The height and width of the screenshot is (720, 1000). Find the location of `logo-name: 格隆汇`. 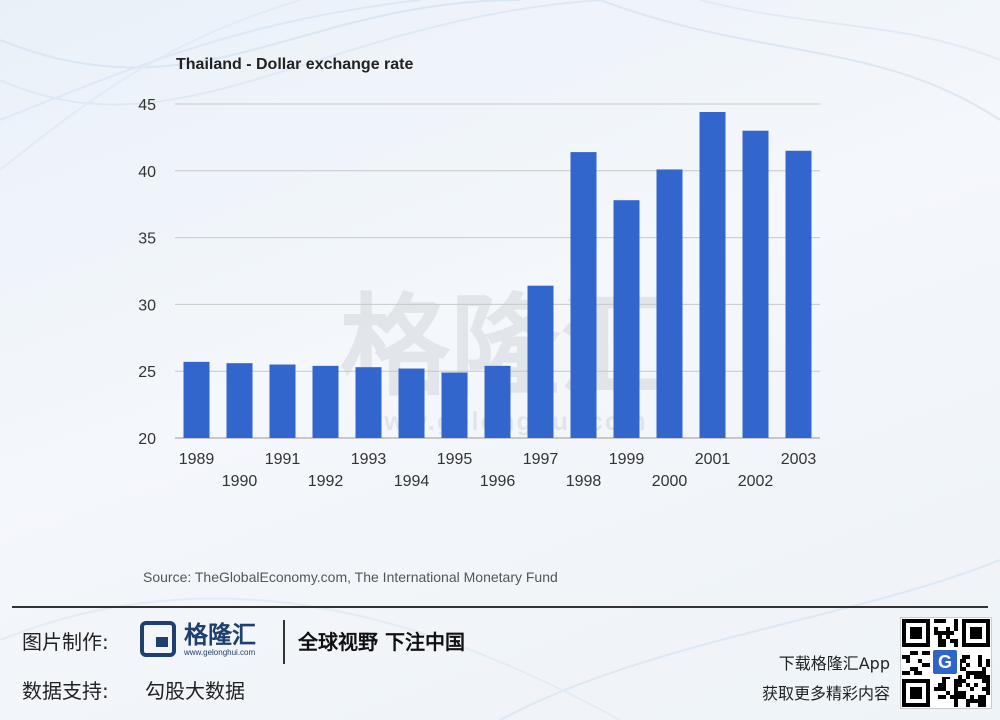

logo-name: 格隆汇 is located at coordinates (220, 634).